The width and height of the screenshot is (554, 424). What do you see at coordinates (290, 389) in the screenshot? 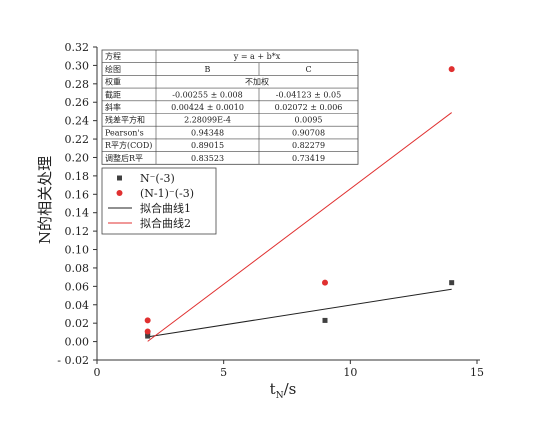
I see `x-axis-title-unit: /s` at bounding box center [290, 389].